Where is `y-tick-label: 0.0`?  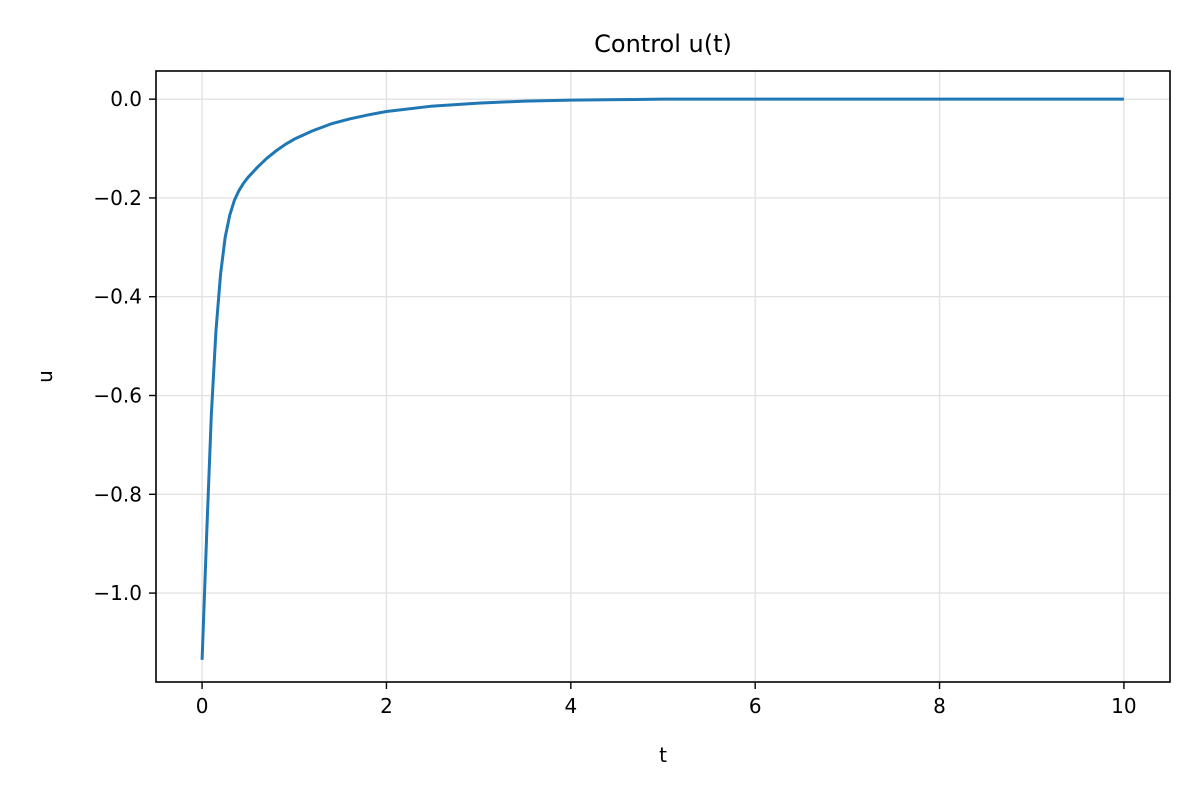
y-tick-label: 0.0 is located at coordinates (126, 99).